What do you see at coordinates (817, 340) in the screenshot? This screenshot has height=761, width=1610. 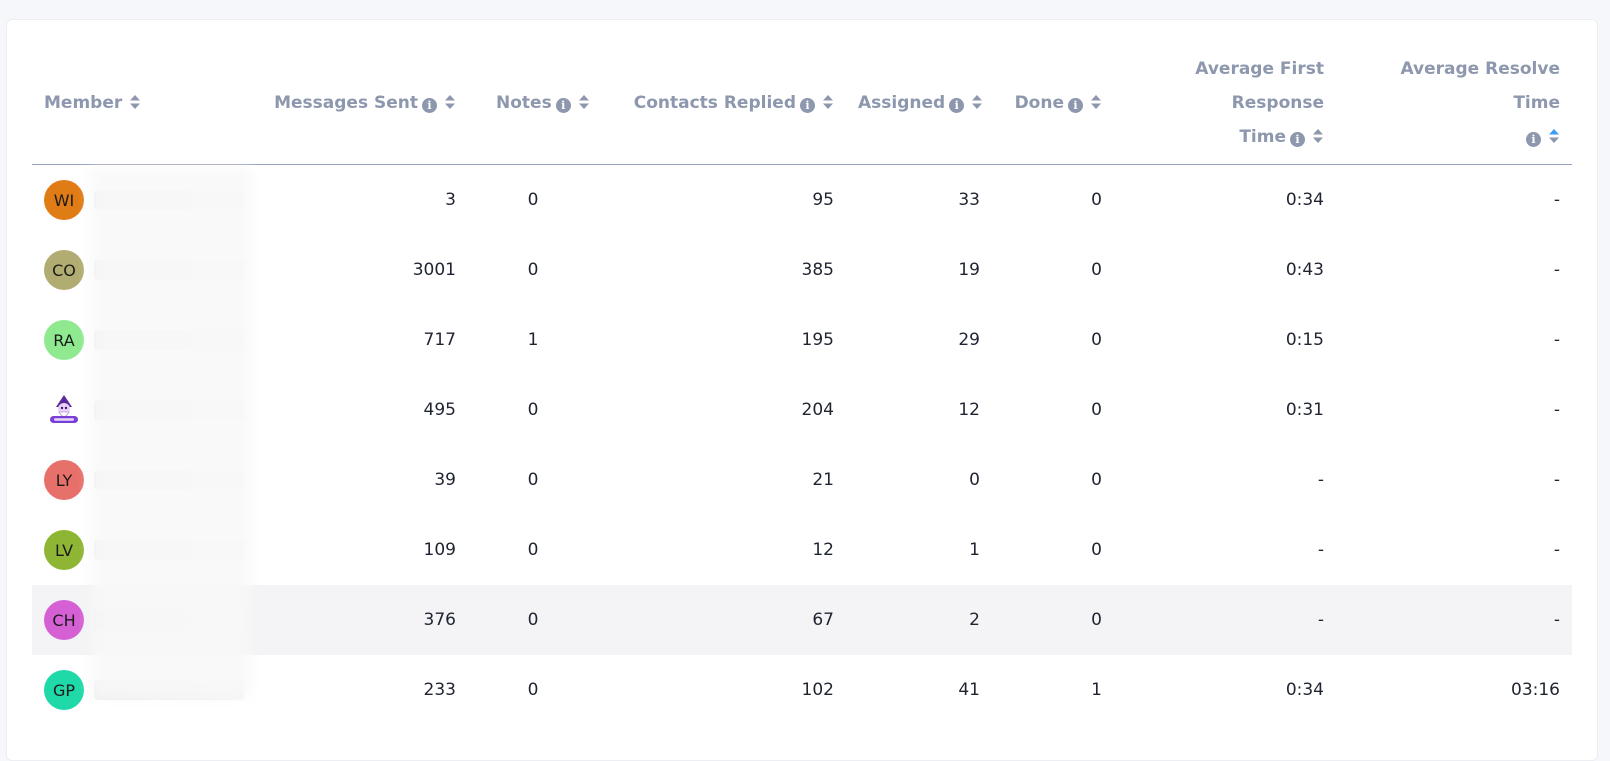 I see `contacts-replied-cell: 195` at bounding box center [817, 340].